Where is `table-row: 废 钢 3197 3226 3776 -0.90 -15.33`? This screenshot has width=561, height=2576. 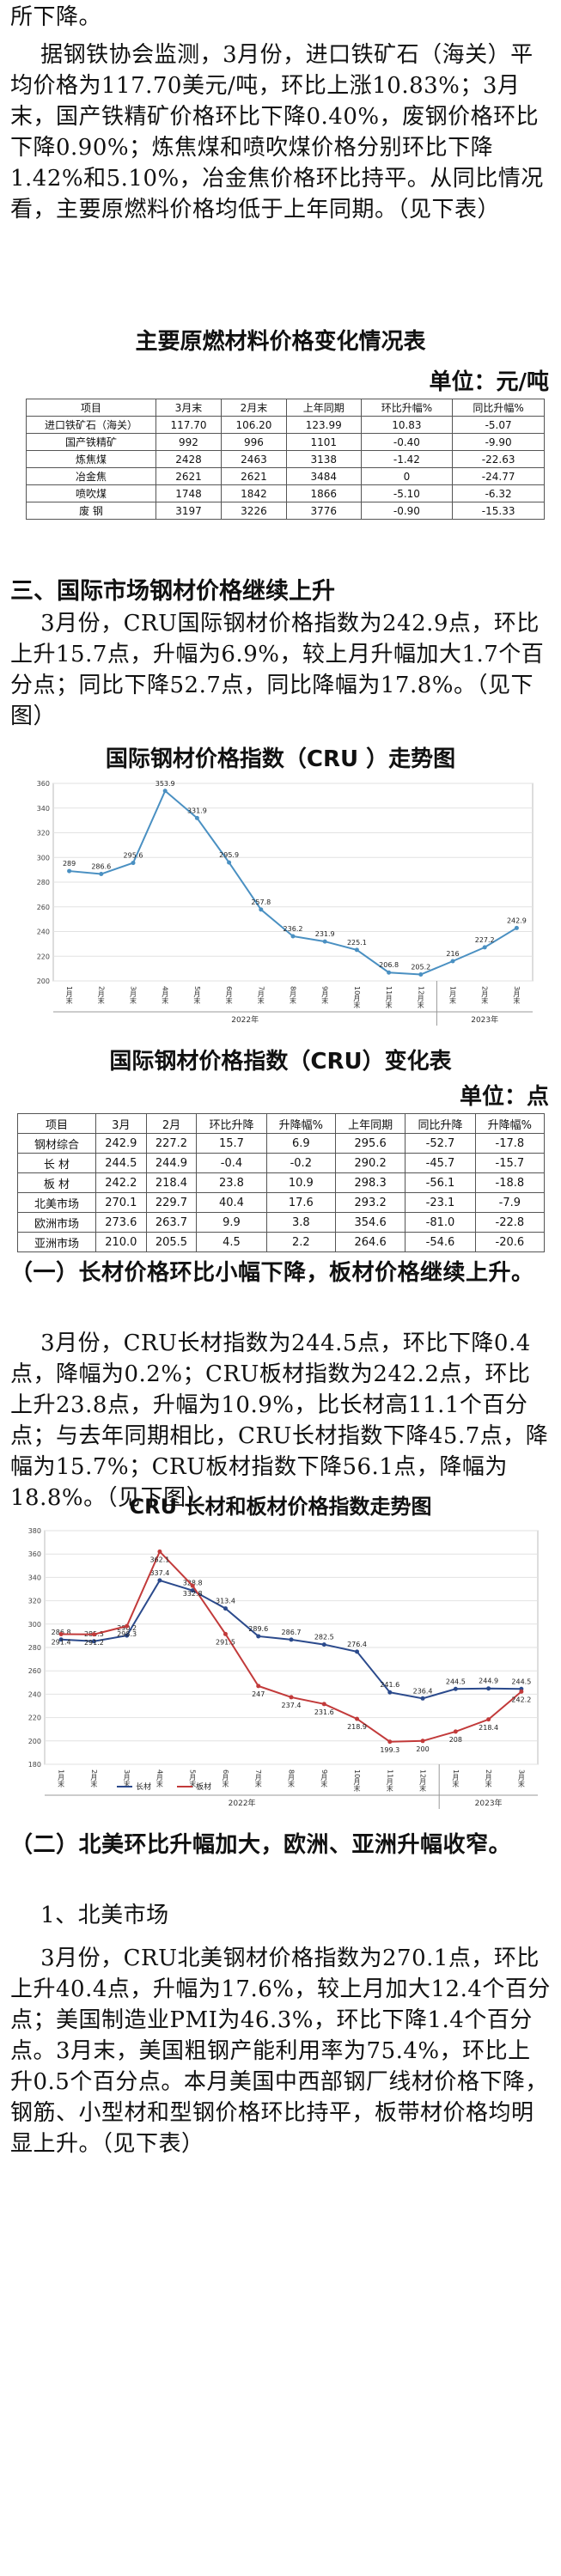
table-row: 废 钢 3197 3226 3776 -0.90 -15.33 is located at coordinates (285, 511).